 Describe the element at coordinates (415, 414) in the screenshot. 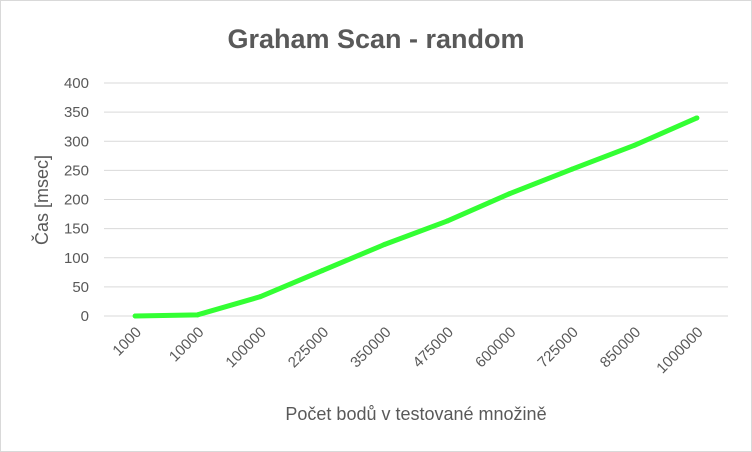

I see `x-axis-label: Počet bodů v testované množině` at that location.